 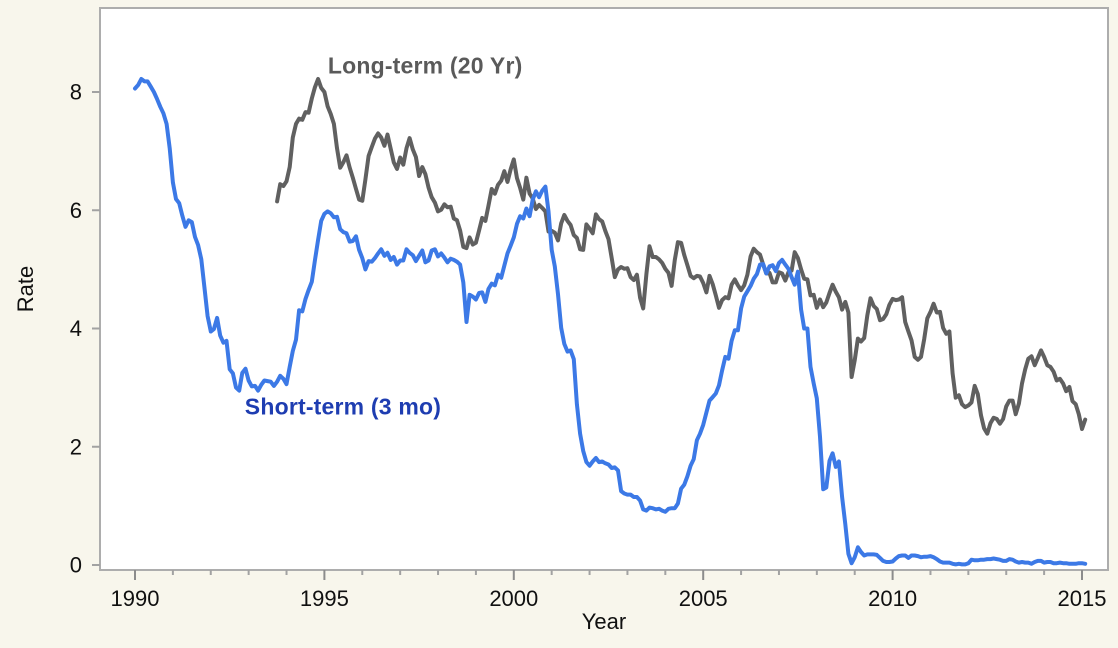 What do you see at coordinates (76, 92) in the screenshot?
I see `y-tick-label: 8` at bounding box center [76, 92].